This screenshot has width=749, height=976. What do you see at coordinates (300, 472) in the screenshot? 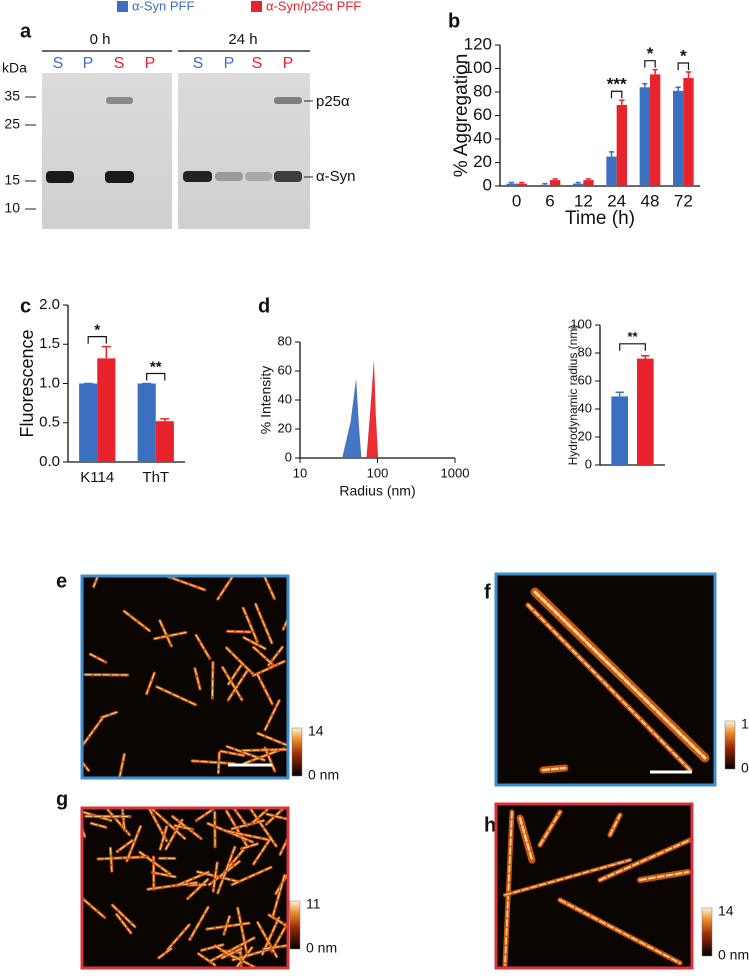
I see `x-tick-label: 10` at bounding box center [300, 472].